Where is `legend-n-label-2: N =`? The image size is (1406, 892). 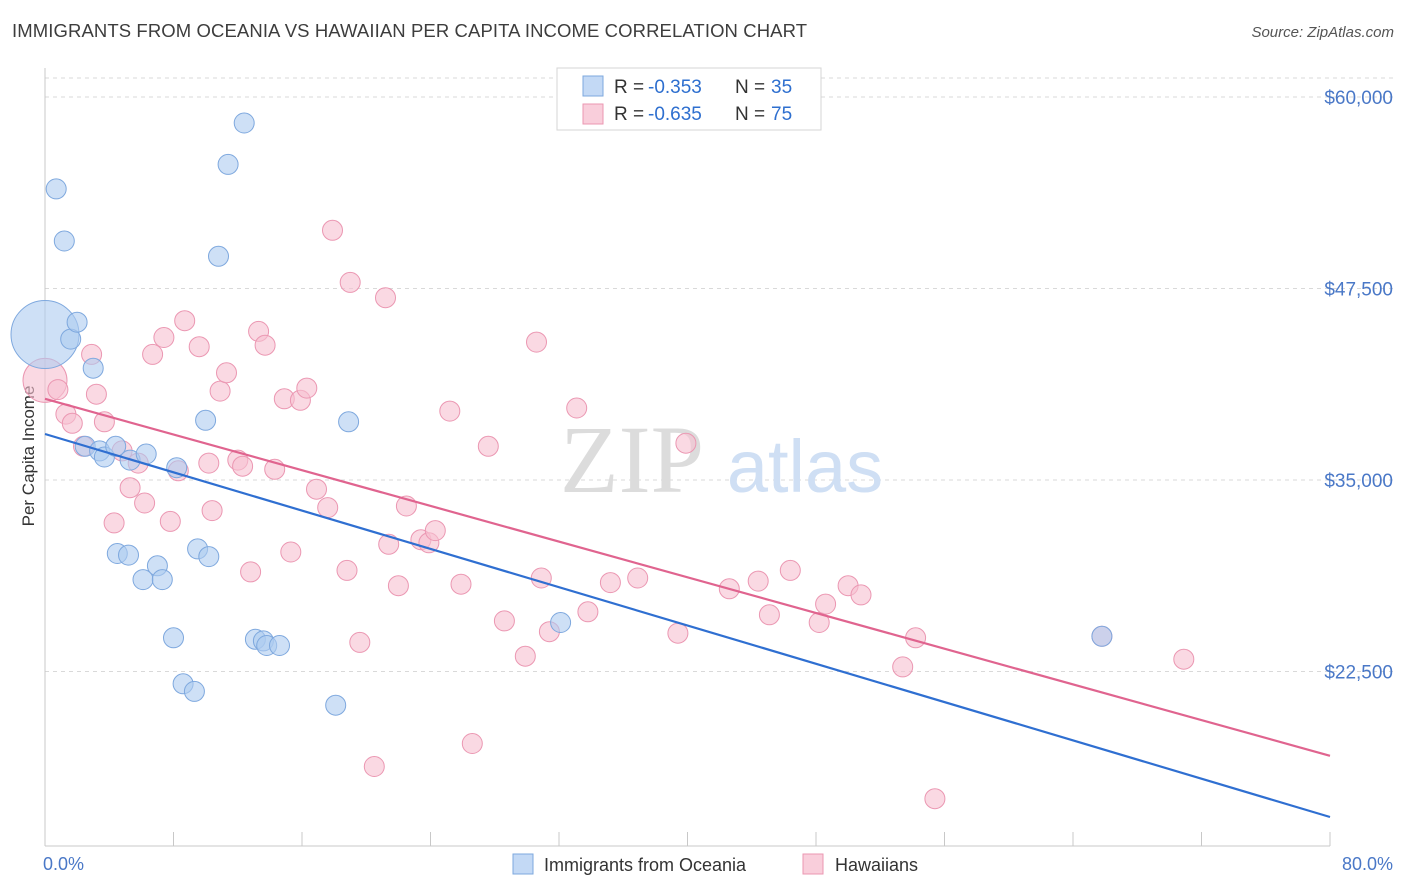
legend-n-label-2: N = is located at coordinates (750, 114).